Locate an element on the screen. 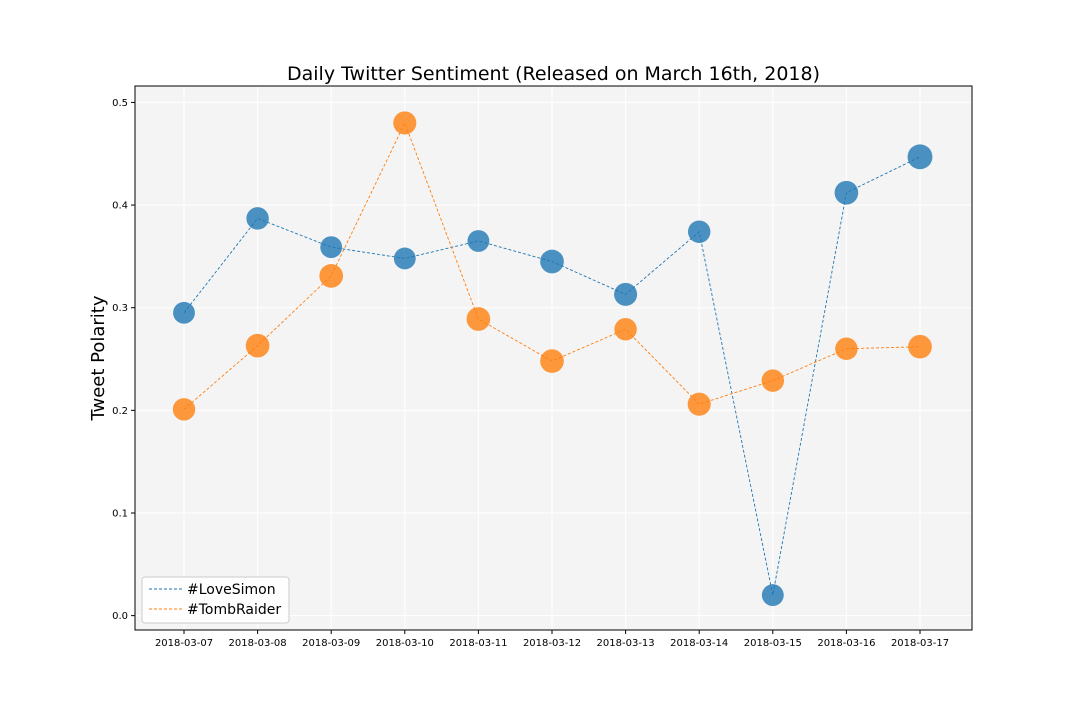 This screenshot has height=720, width=1080. x-tick-label: 2018-03-11 is located at coordinates (478, 643).